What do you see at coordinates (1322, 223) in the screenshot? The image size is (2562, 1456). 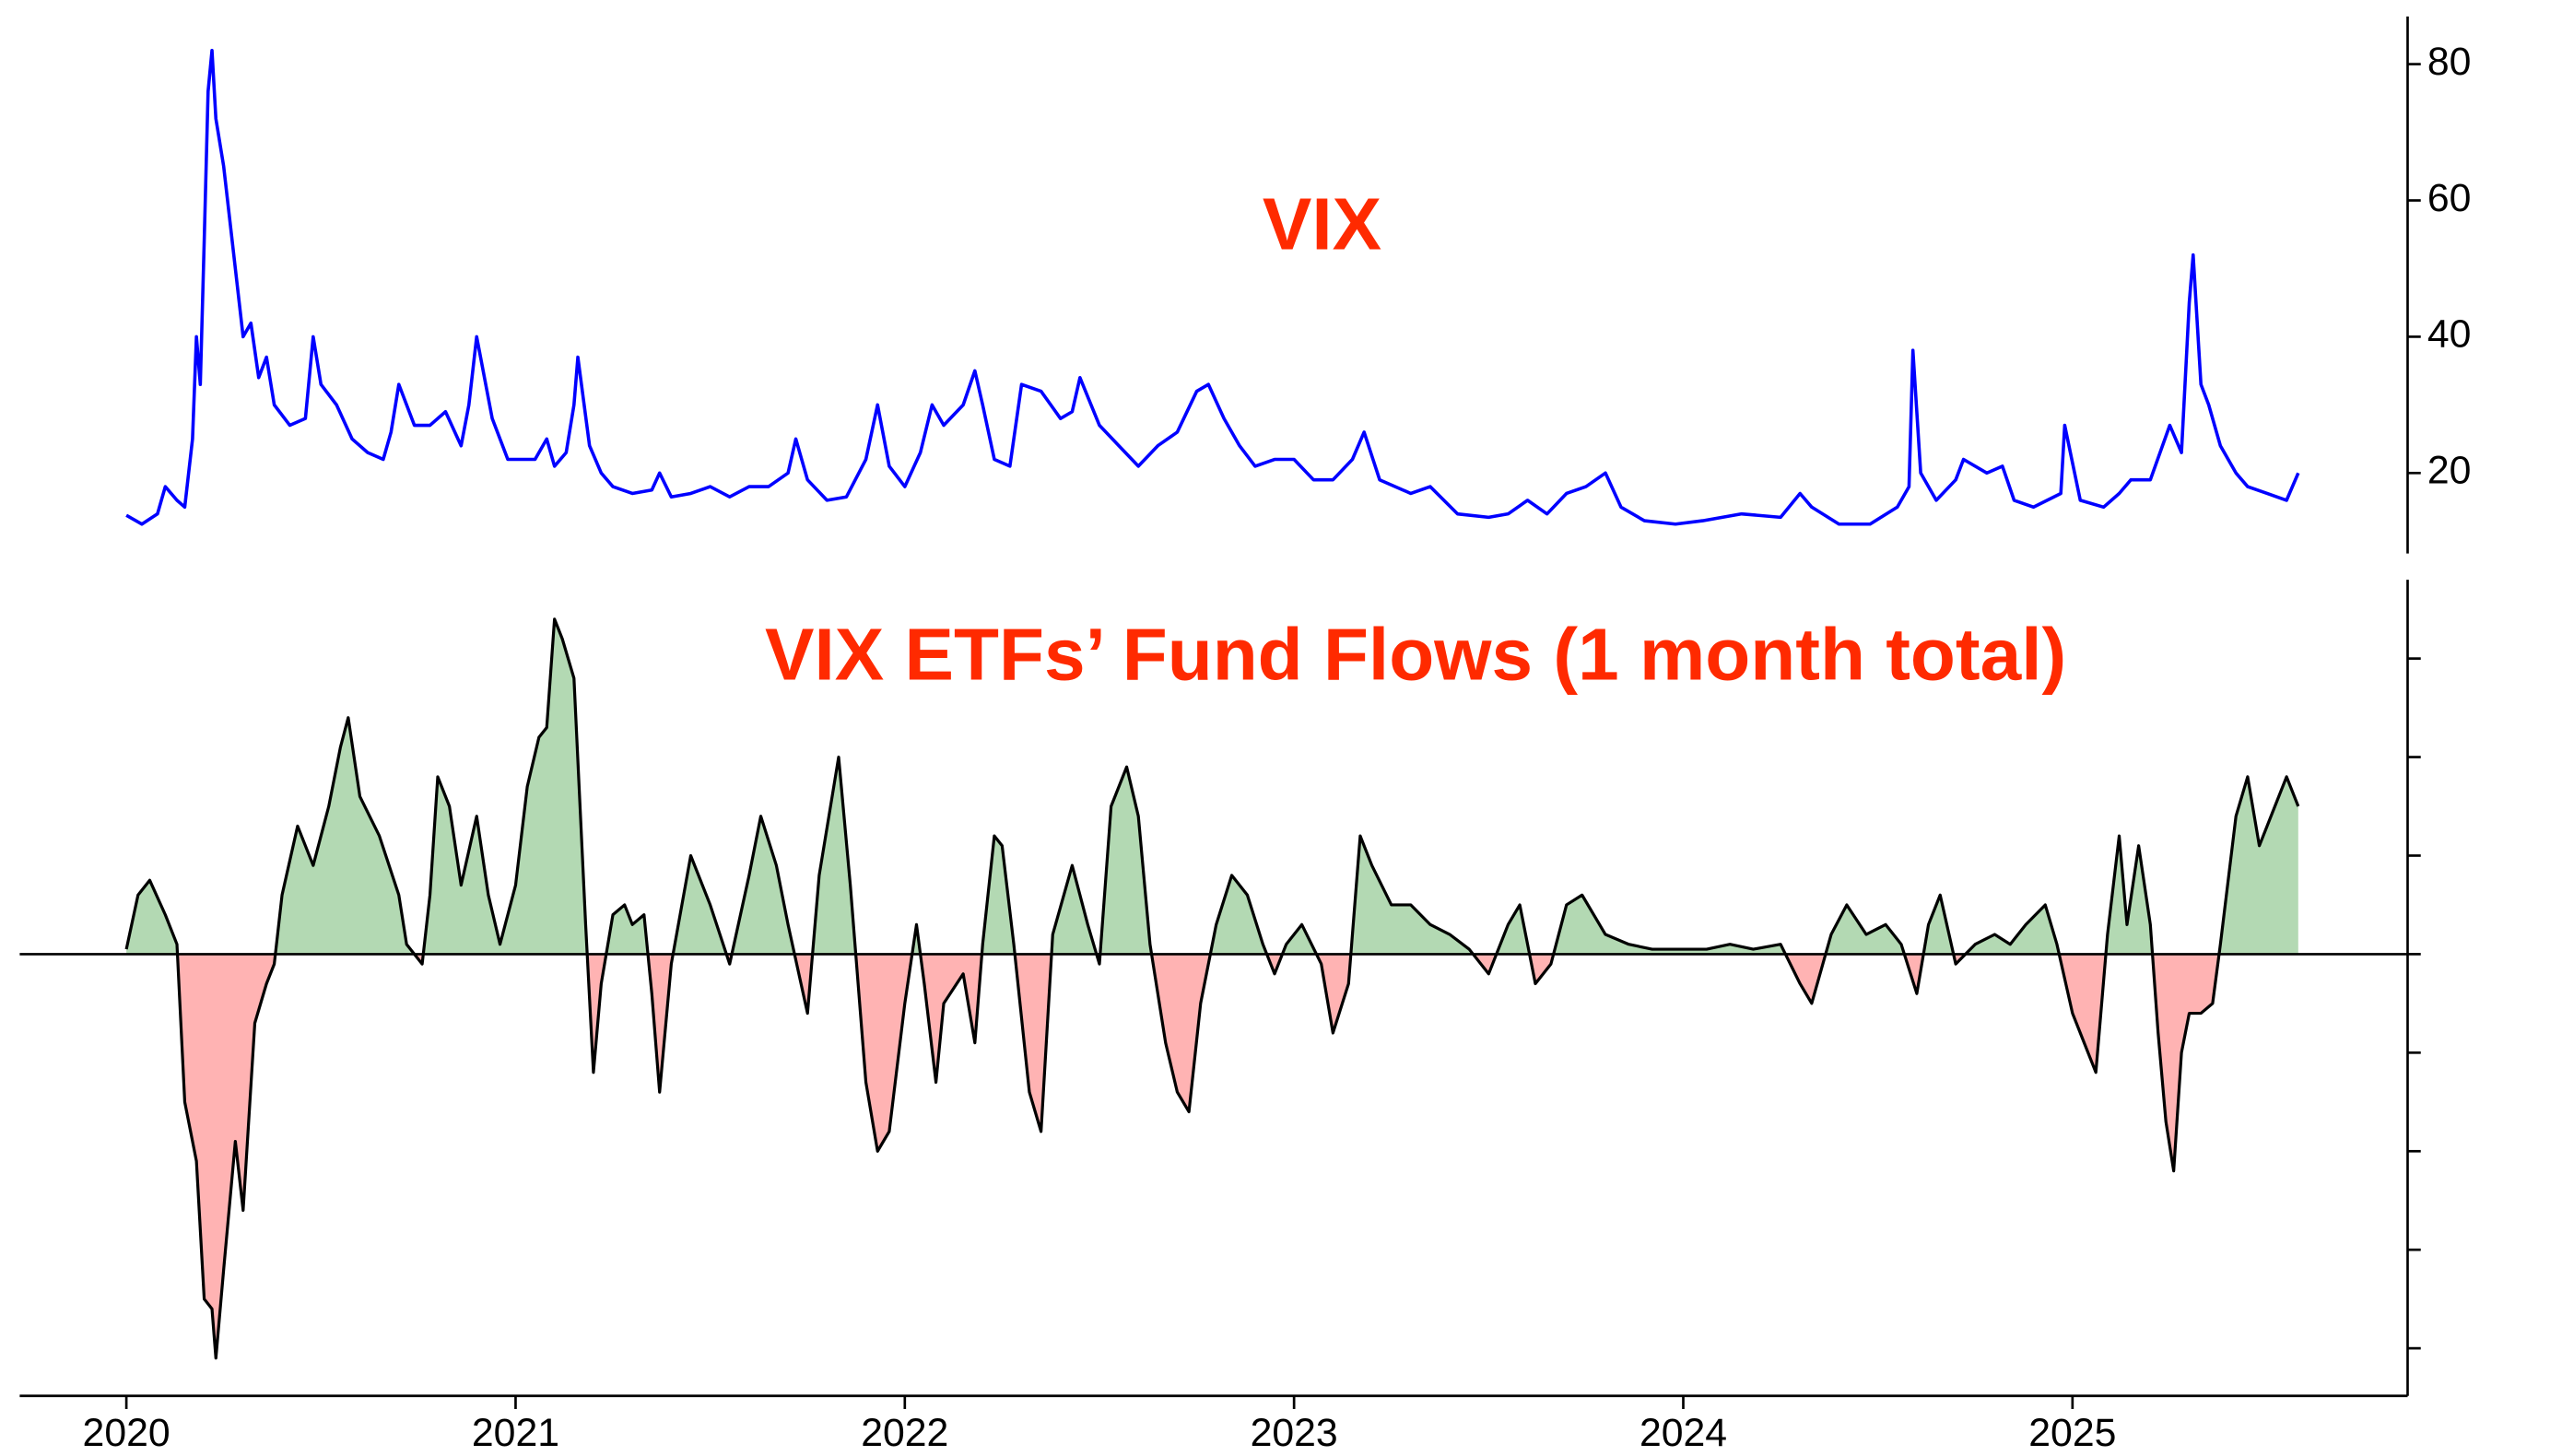 I see `vix-title: VIX` at bounding box center [1322, 223].